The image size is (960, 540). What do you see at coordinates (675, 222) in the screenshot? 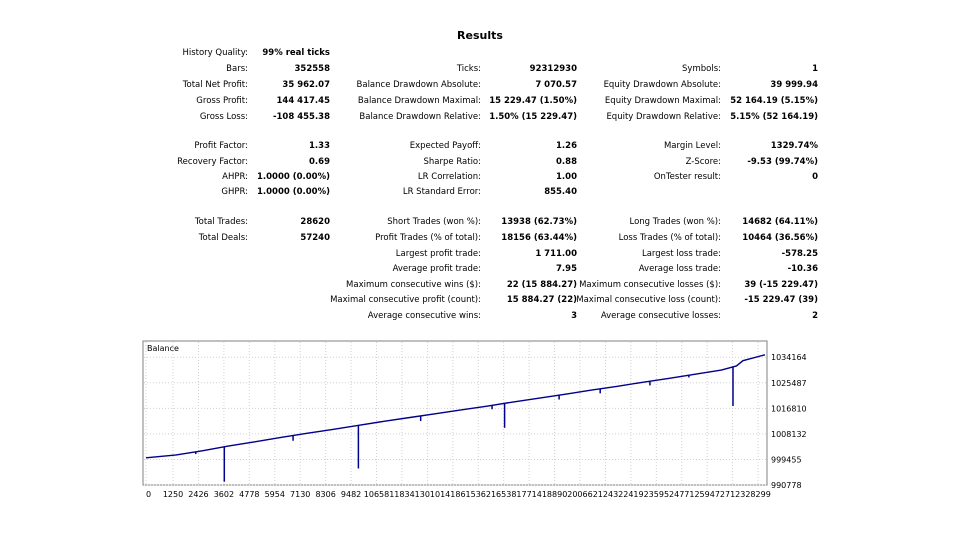
I see `stat-label: Long Trades (won %):` at bounding box center [675, 222].